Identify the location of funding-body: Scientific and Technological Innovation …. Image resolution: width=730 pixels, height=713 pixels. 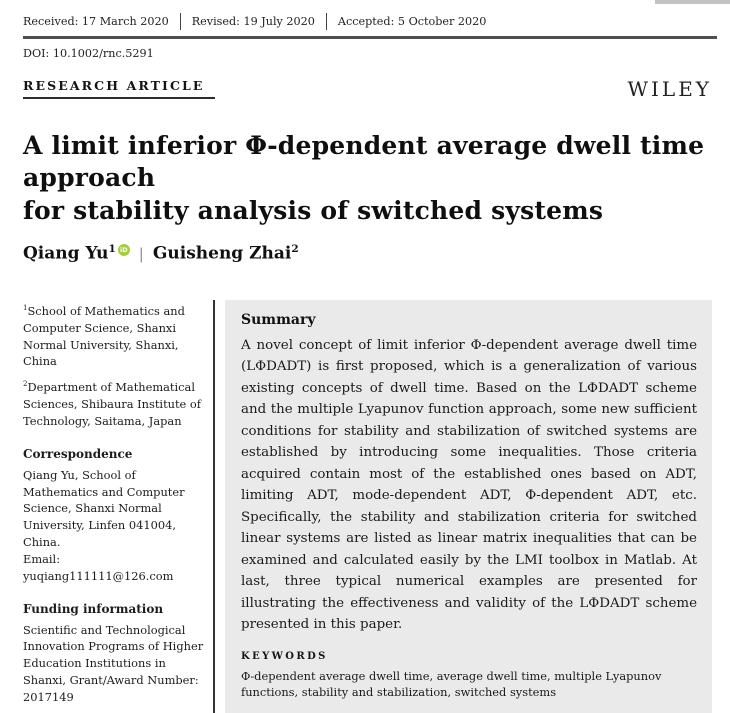
(113, 663).